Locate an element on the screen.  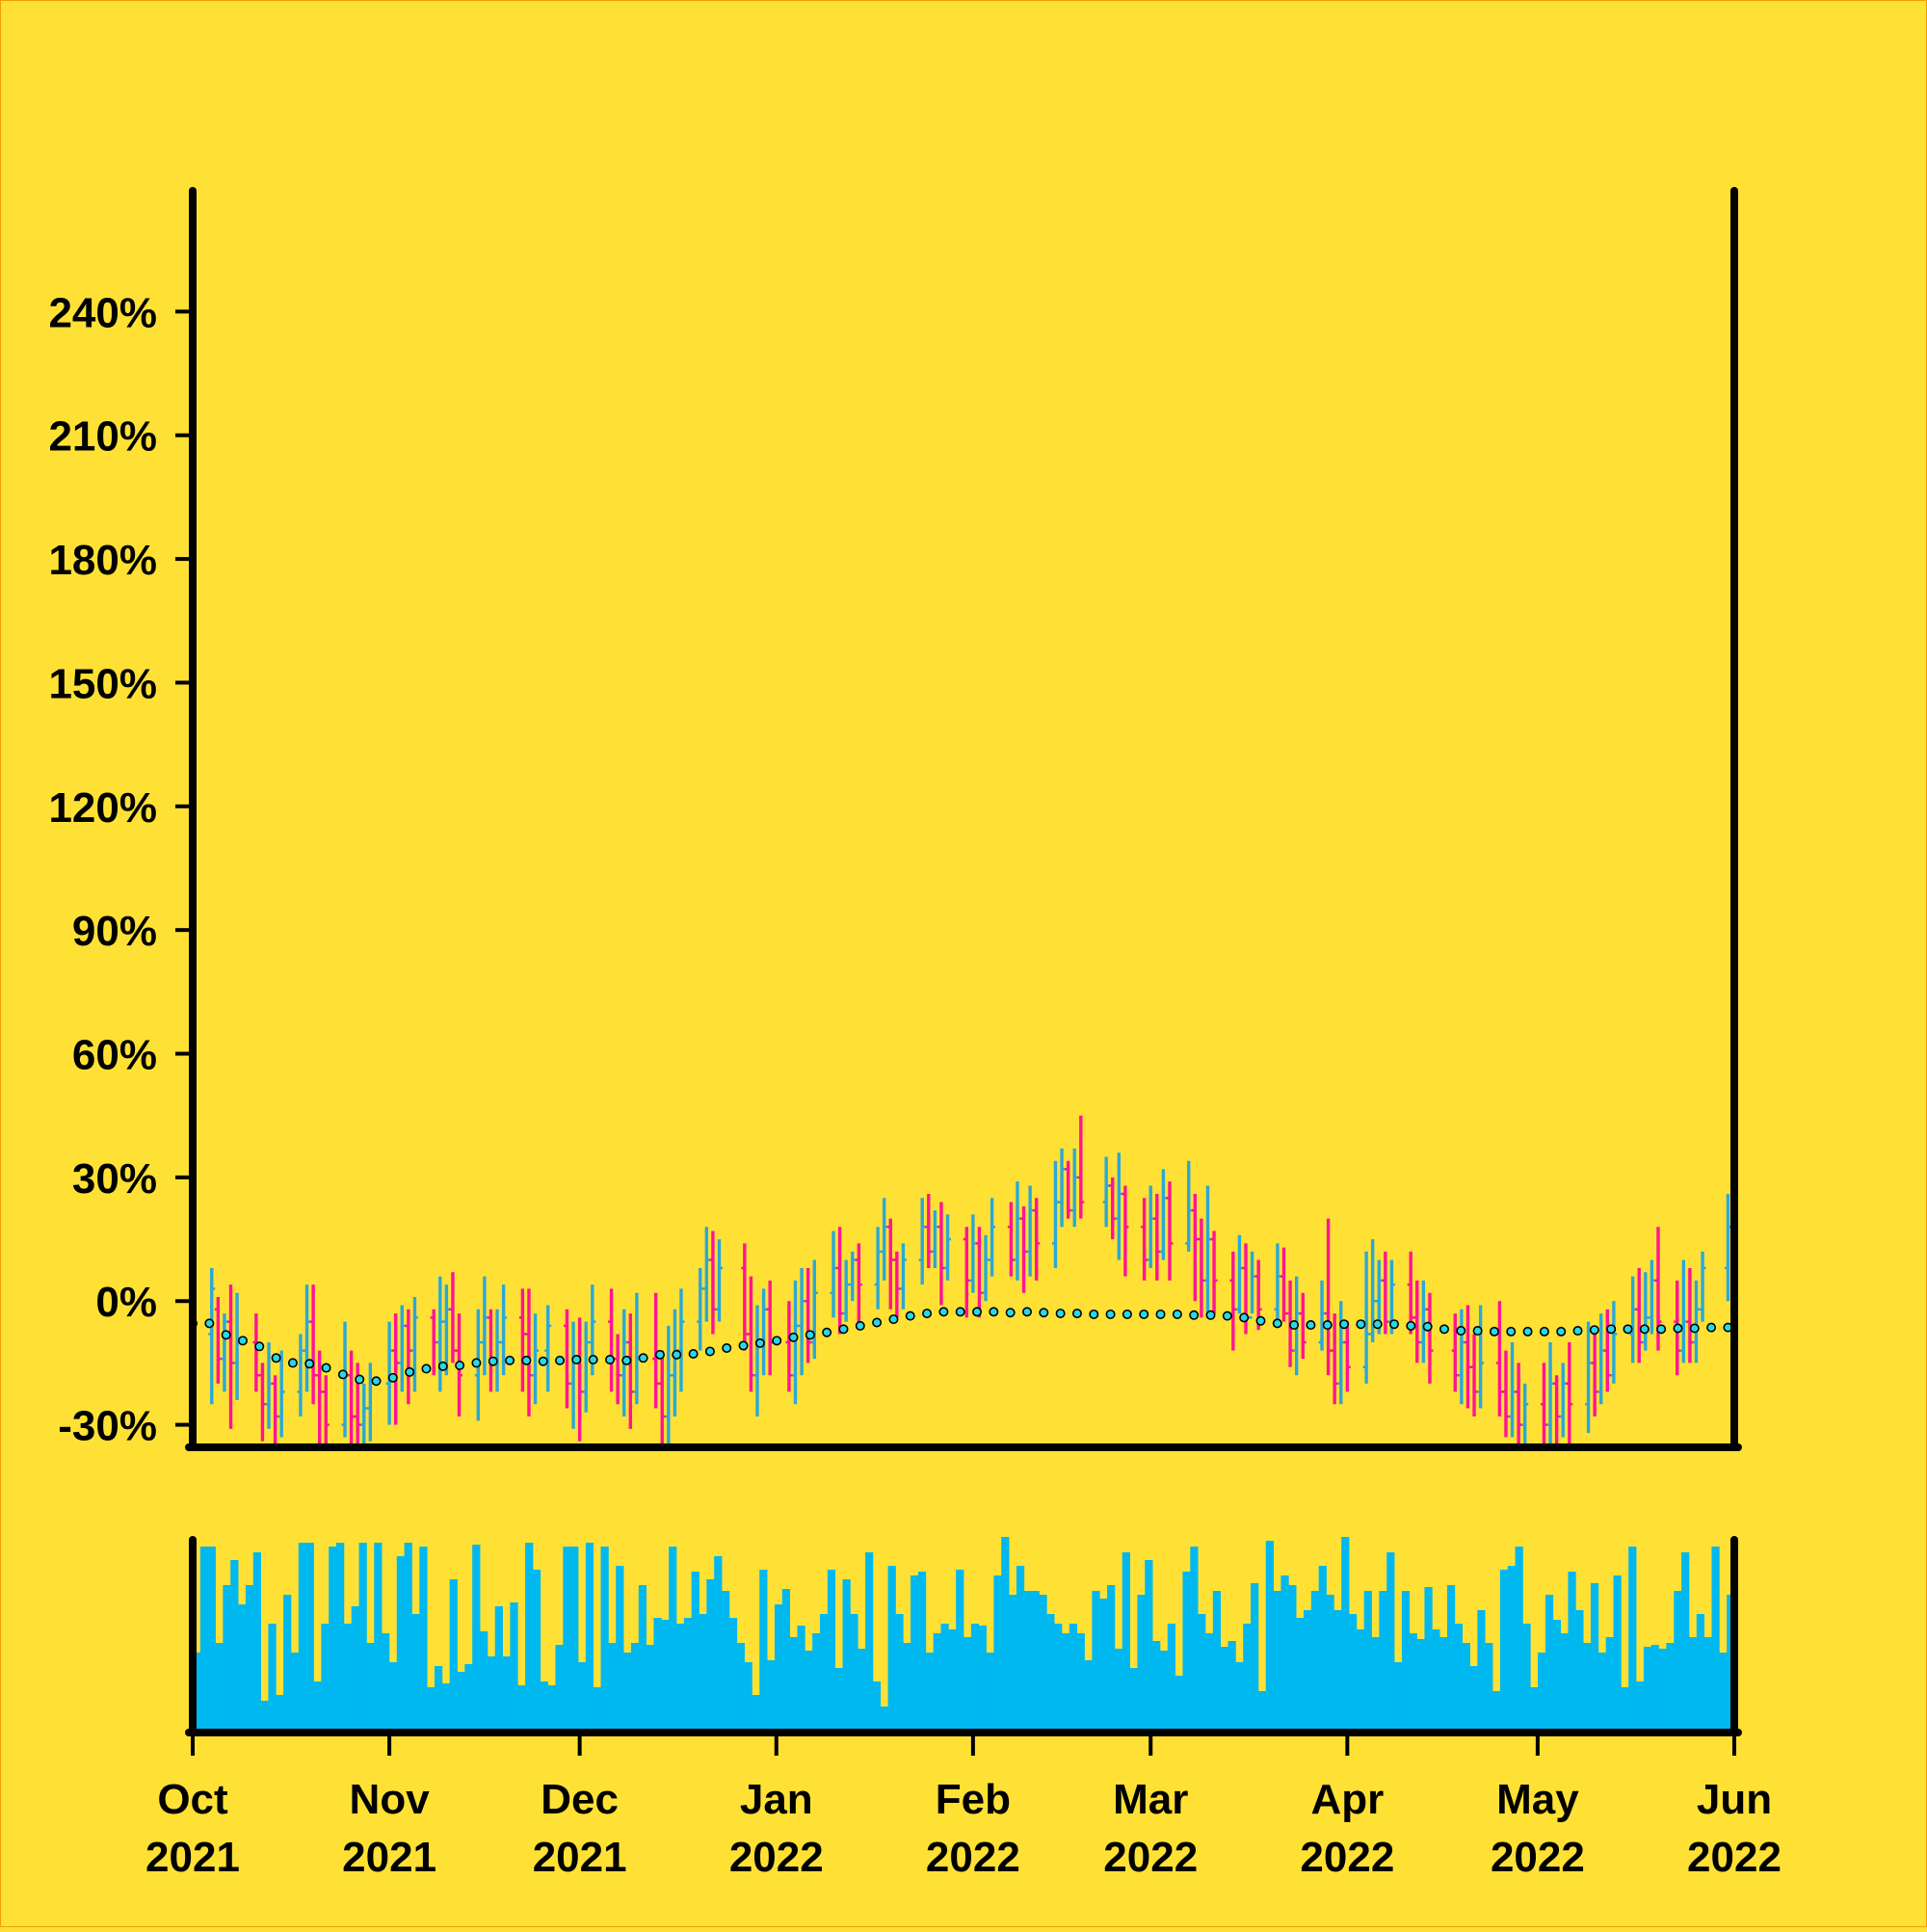
x-tick-month: Nov is located at coordinates (391, 1799).